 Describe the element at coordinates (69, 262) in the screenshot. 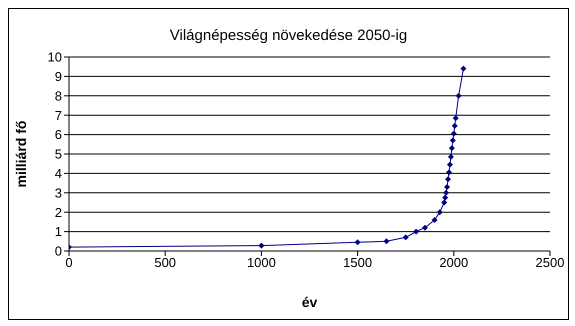

I see `x-tick-label: 0` at that location.